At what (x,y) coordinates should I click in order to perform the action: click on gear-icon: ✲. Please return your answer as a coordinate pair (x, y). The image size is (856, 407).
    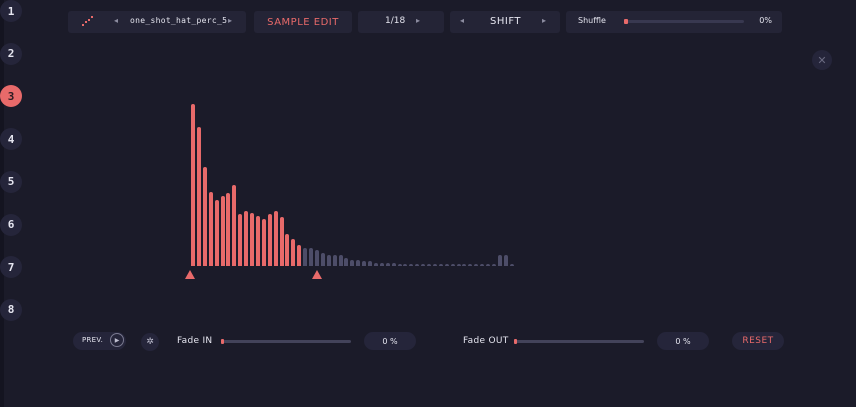
    Looking at the image, I should click on (150, 342).